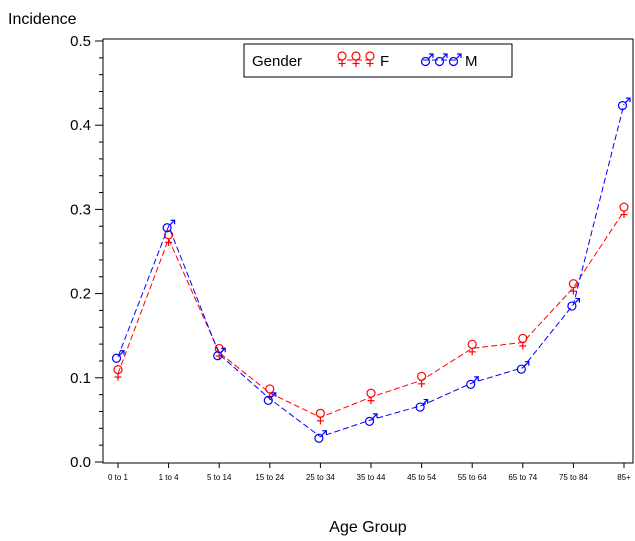 Image resolution: width=635 pixels, height=541 pixels. I want to click on legend-box, so click(378, 60).